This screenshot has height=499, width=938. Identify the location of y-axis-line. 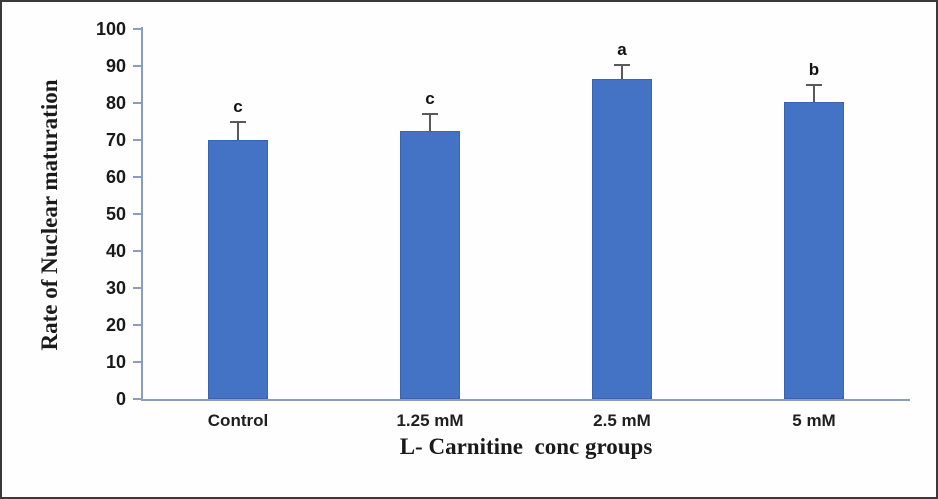
(142, 213).